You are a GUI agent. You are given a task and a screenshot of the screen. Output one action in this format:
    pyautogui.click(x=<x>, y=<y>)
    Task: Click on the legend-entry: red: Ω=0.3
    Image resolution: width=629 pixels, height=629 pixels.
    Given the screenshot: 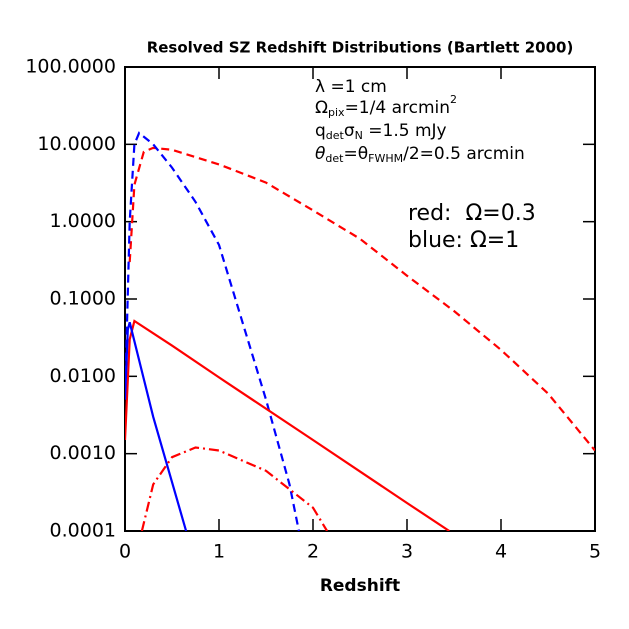 What is the action you would take?
    pyautogui.click(x=472, y=213)
    